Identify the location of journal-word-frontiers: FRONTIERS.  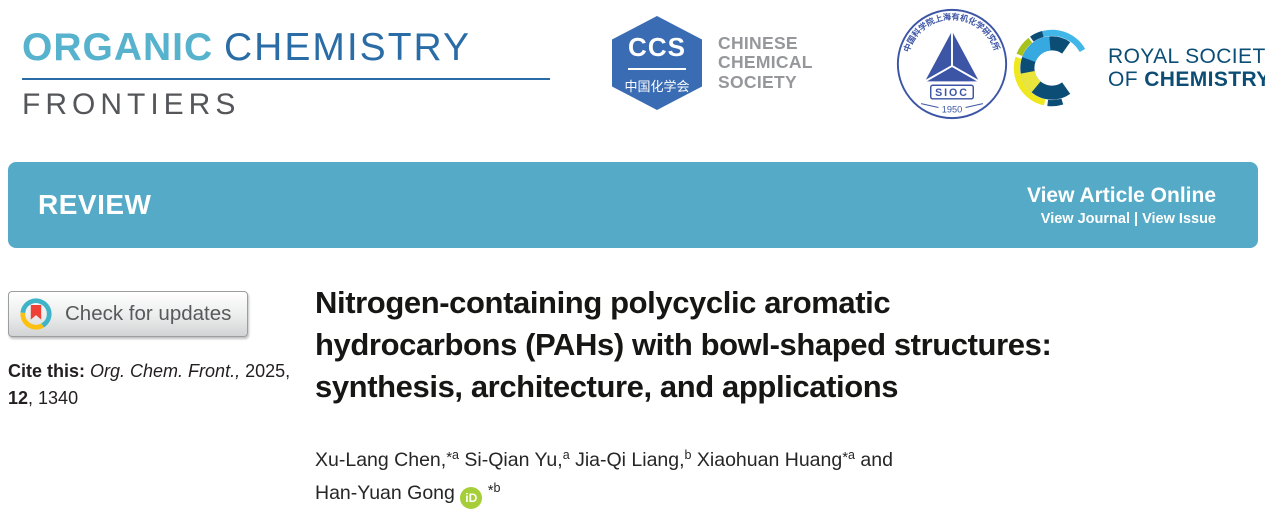
(131, 104).